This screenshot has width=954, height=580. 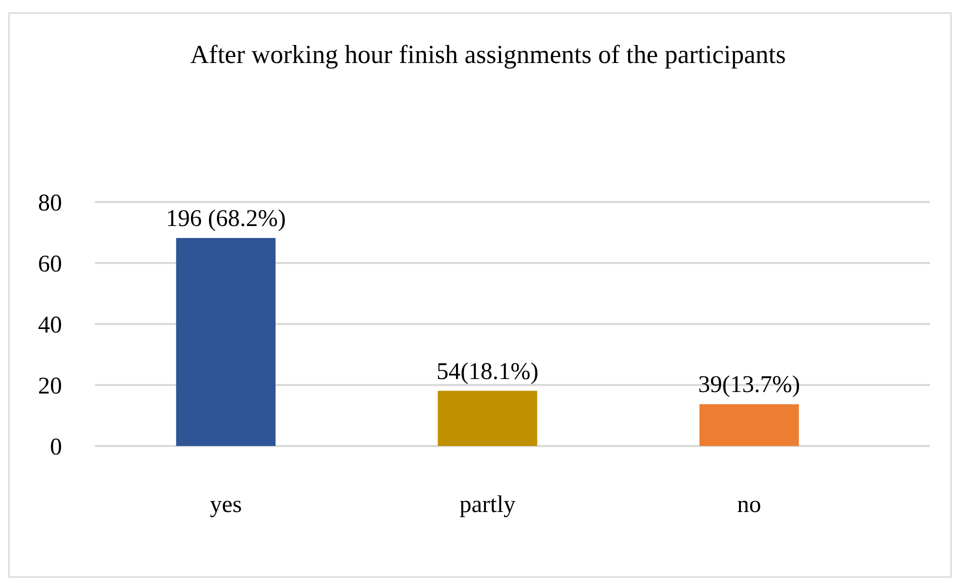 I want to click on x-tick-label: partly, so click(x=488, y=505).